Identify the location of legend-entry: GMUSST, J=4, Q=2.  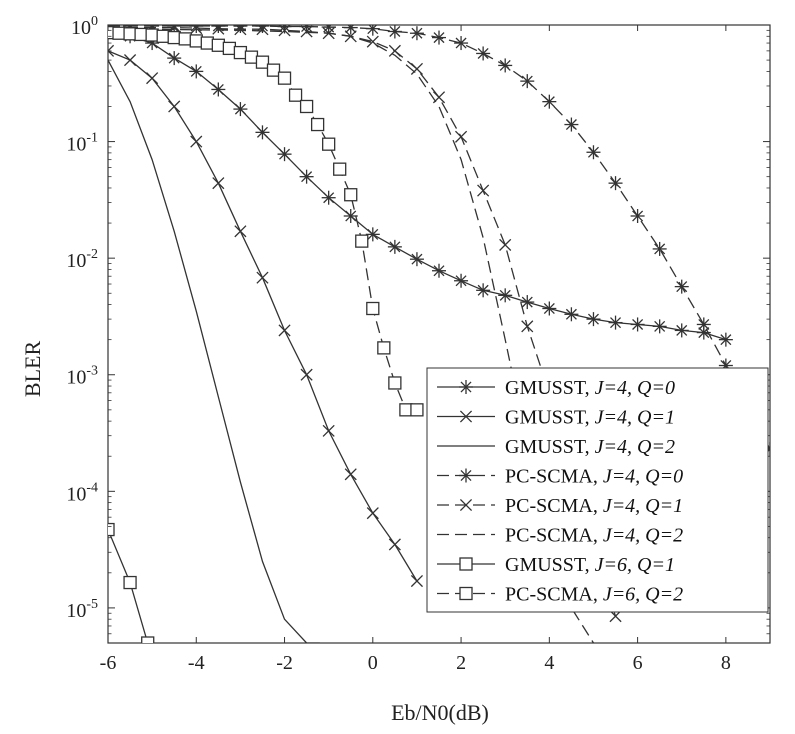
(556, 447).